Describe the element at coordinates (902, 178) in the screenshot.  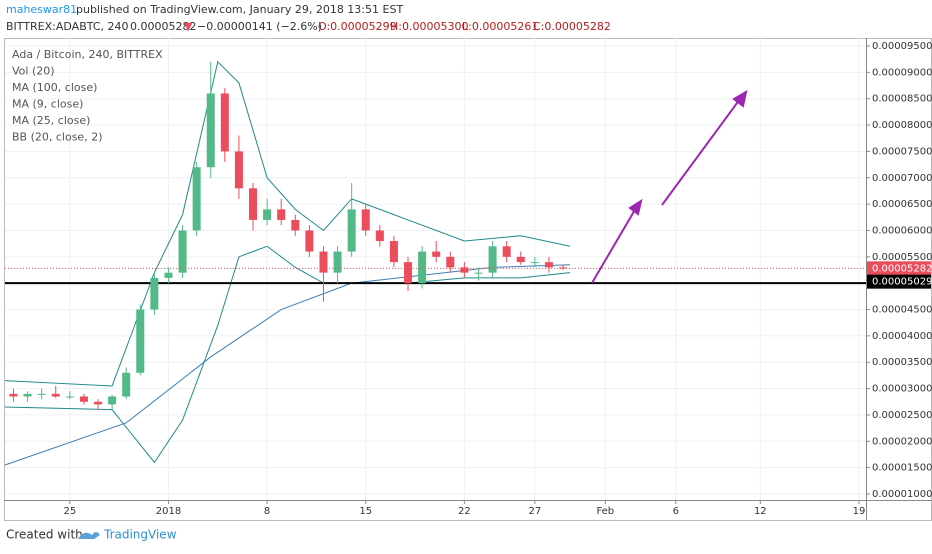
I see `y-tick-label: 0.00007000` at that location.